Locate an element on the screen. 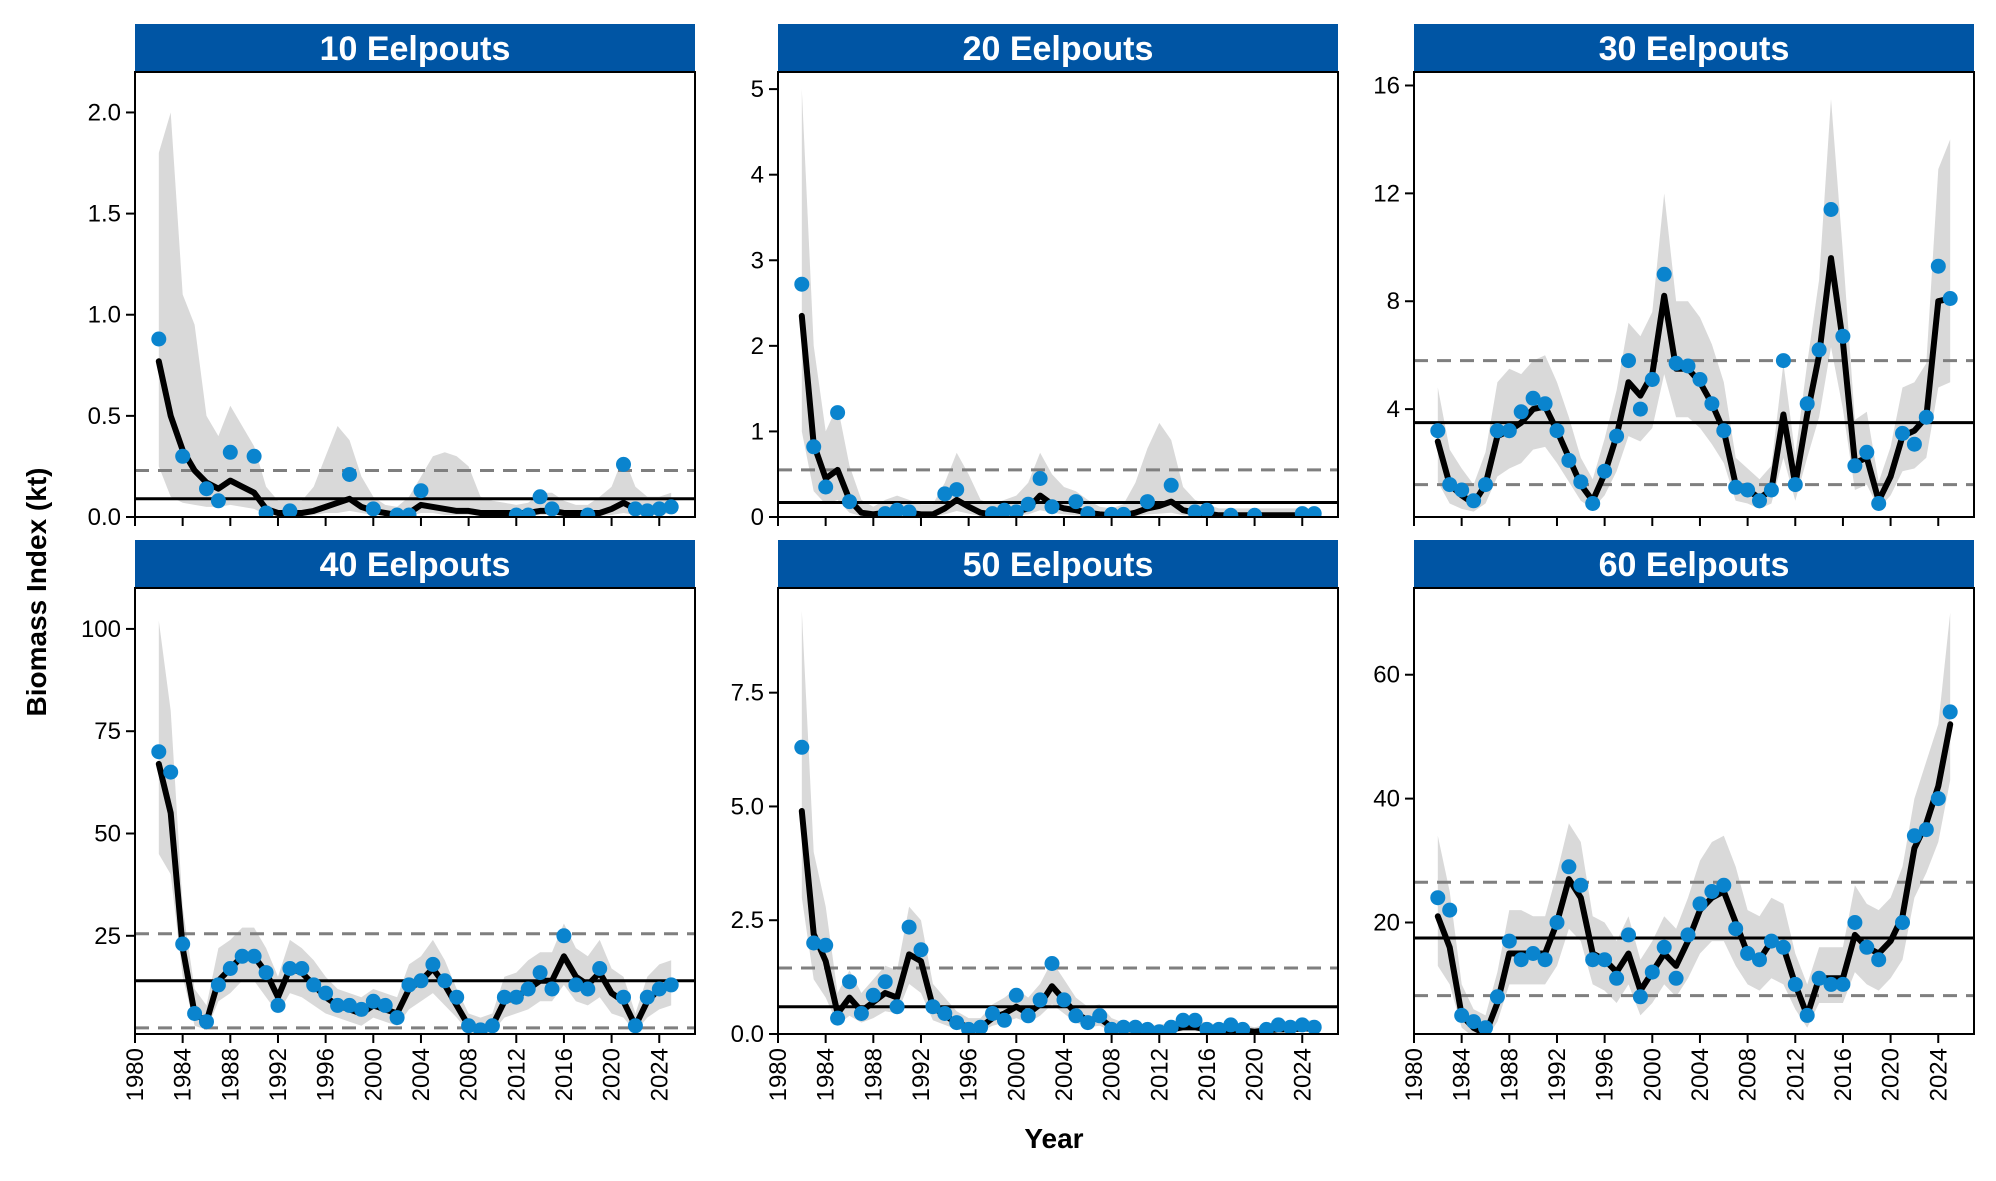 The width and height of the screenshot is (1996, 1181). y-tick-label: 75 is located at coordinates (107, 731).